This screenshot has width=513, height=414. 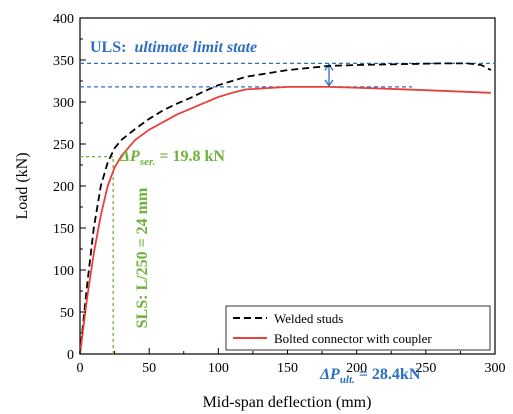 I want to click on x-tick-label: 150, so click(x=287, y=368).